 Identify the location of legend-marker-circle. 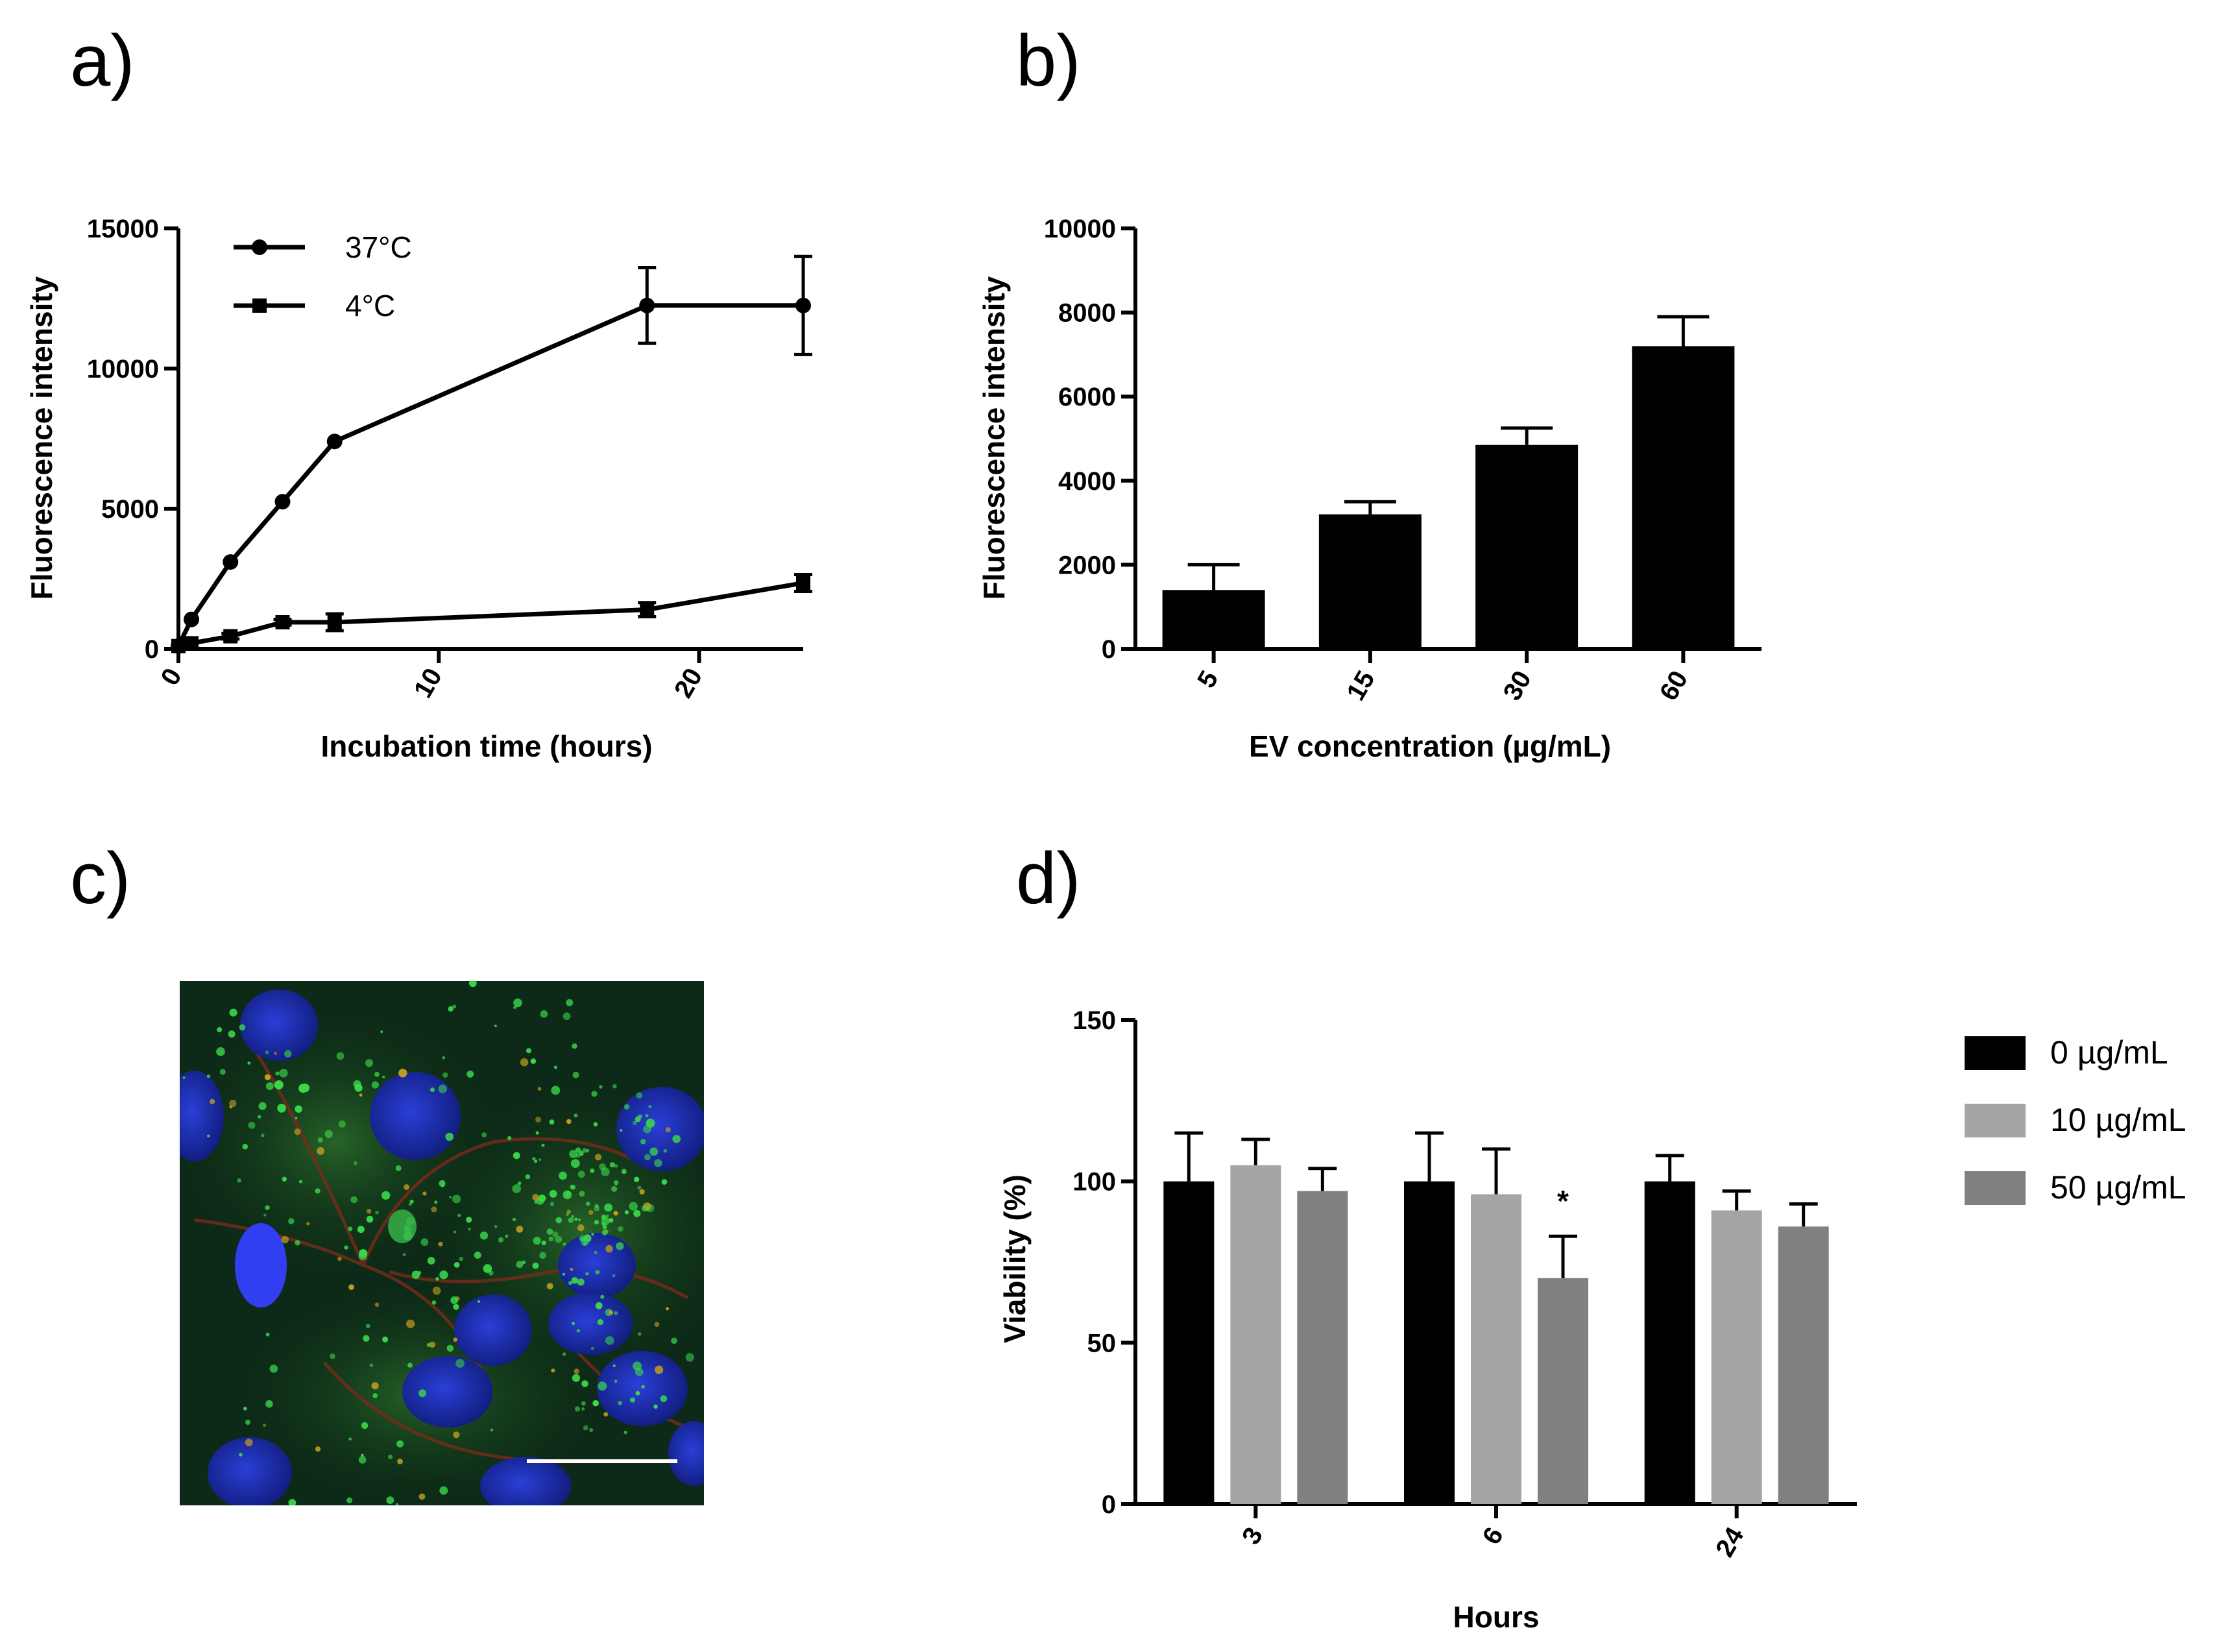
(260, 247).